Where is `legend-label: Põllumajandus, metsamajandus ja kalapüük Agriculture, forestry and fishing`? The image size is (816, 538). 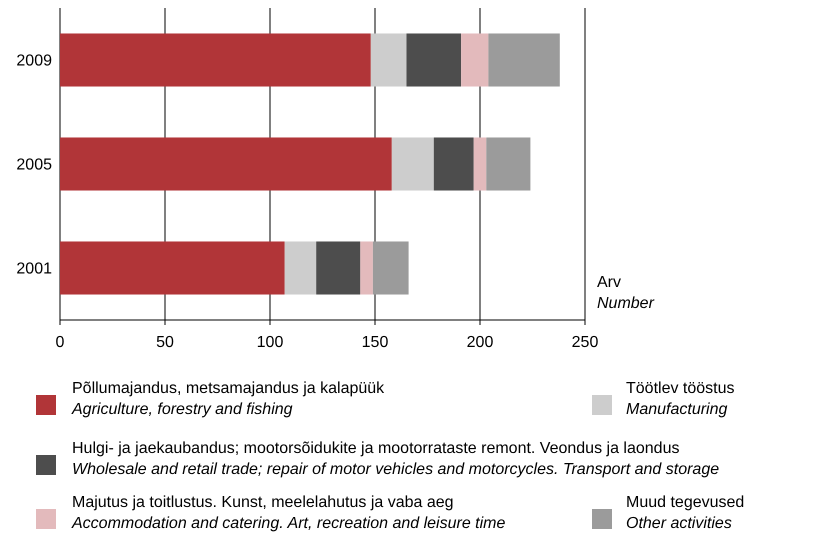
legend-label: Põllumajandus, metsamajandus ja kalapüük Agriculture, forestry and fishing is located at coordinates (228, 399).